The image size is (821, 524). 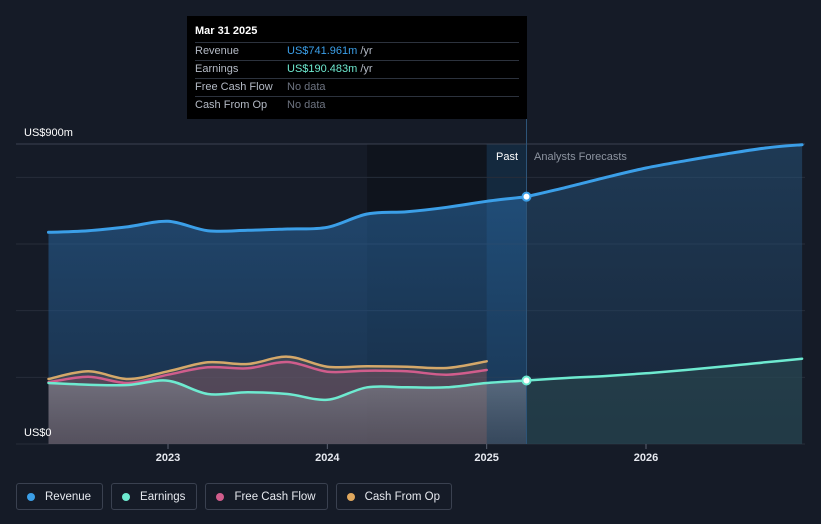 I want to click on tooltip-row-cash-from-op: Cash From Op No data, so click(x=357, y=105).